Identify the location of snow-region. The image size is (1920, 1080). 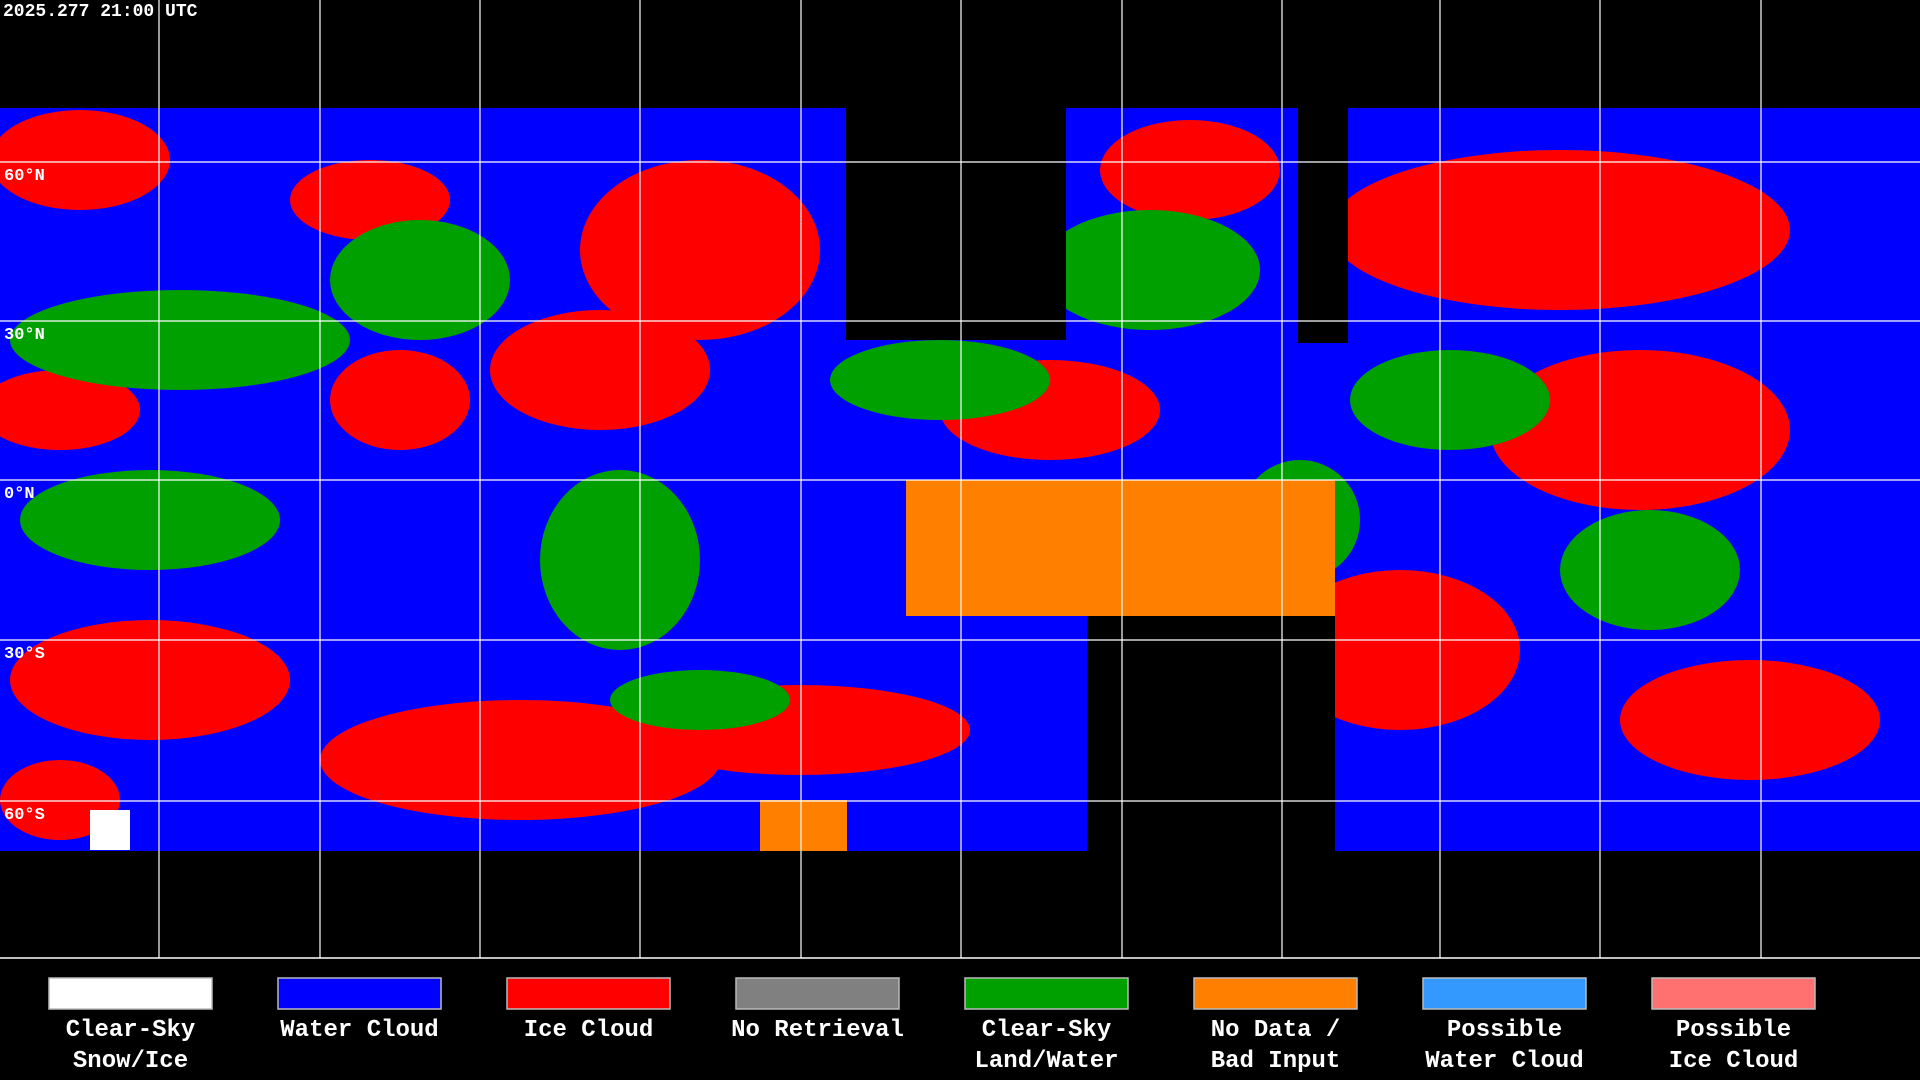
(110, 830).